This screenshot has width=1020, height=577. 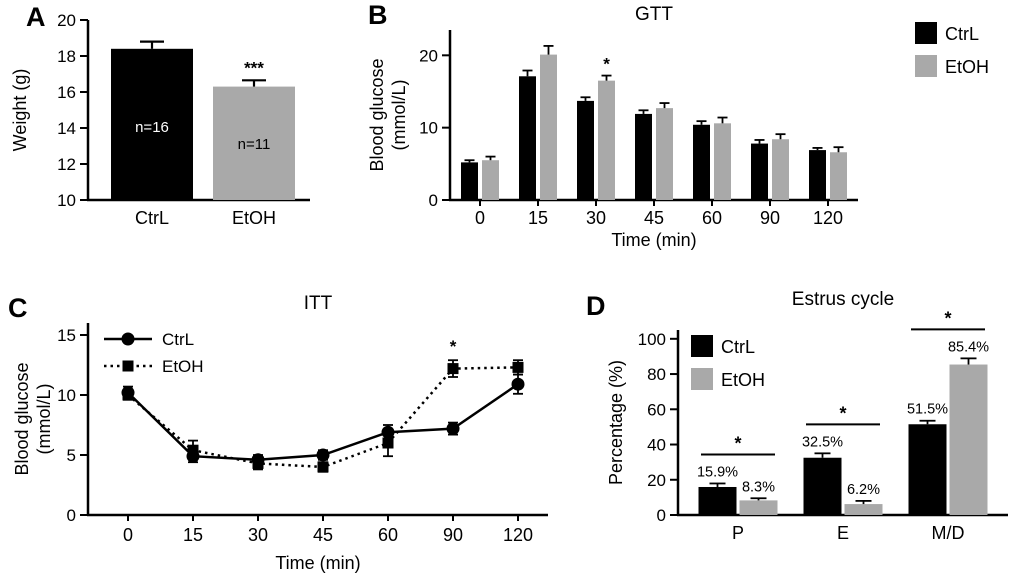 I want to click on x-axis: P E M/D, so click(x=848, y=533).